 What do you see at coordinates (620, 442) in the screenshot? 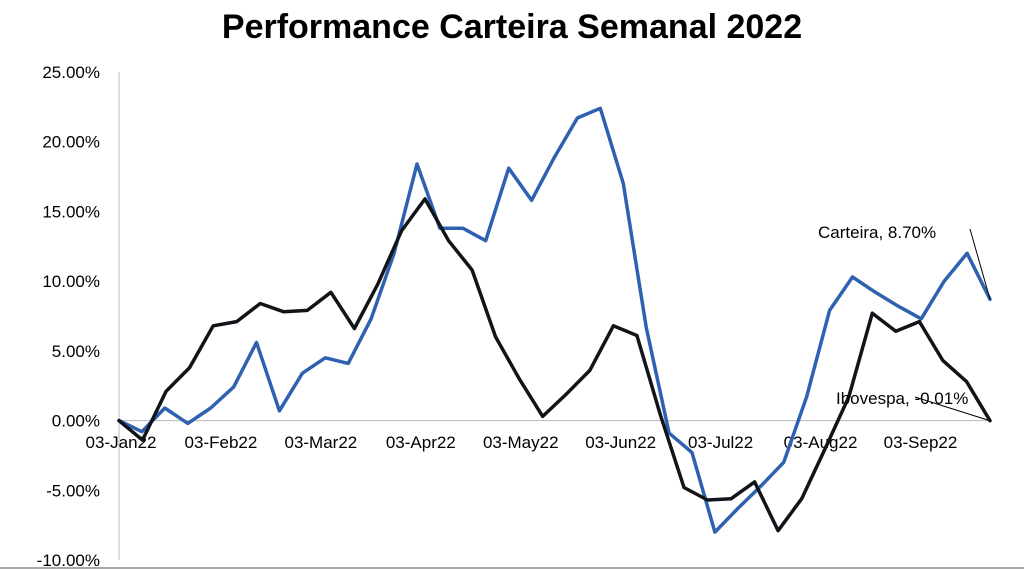
I see `x-tick-label: 03-Jun22` at bounding box center [620, 442].